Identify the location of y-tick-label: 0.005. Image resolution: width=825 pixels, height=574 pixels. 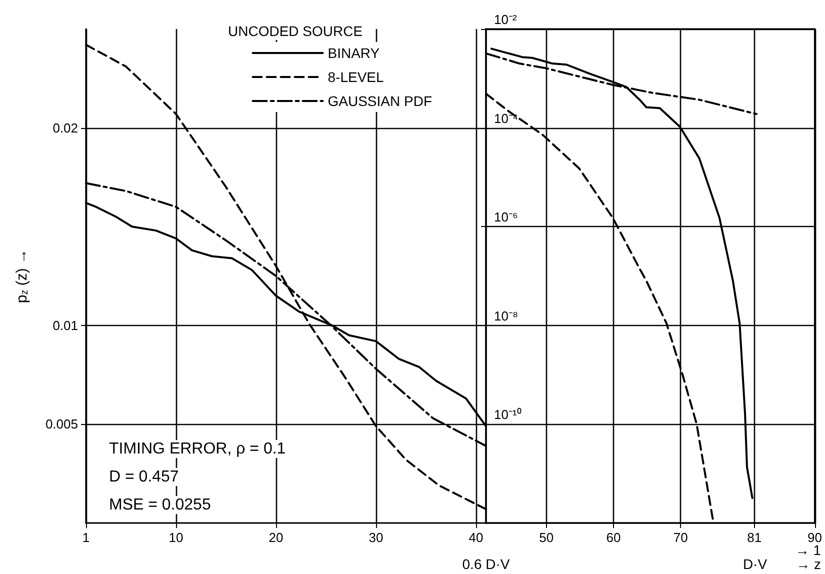
(61, 424).